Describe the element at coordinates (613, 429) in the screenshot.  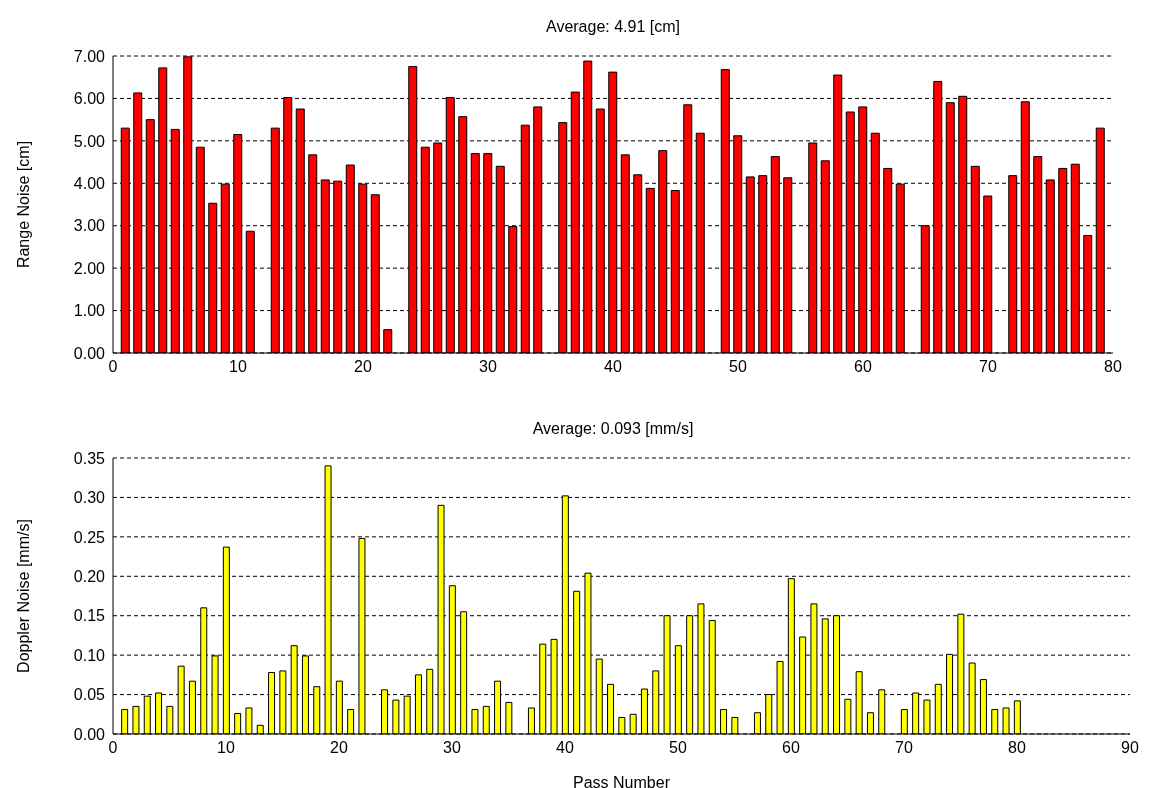
I see `chart-title: Average: 0.093 [mm/s]` at that location.